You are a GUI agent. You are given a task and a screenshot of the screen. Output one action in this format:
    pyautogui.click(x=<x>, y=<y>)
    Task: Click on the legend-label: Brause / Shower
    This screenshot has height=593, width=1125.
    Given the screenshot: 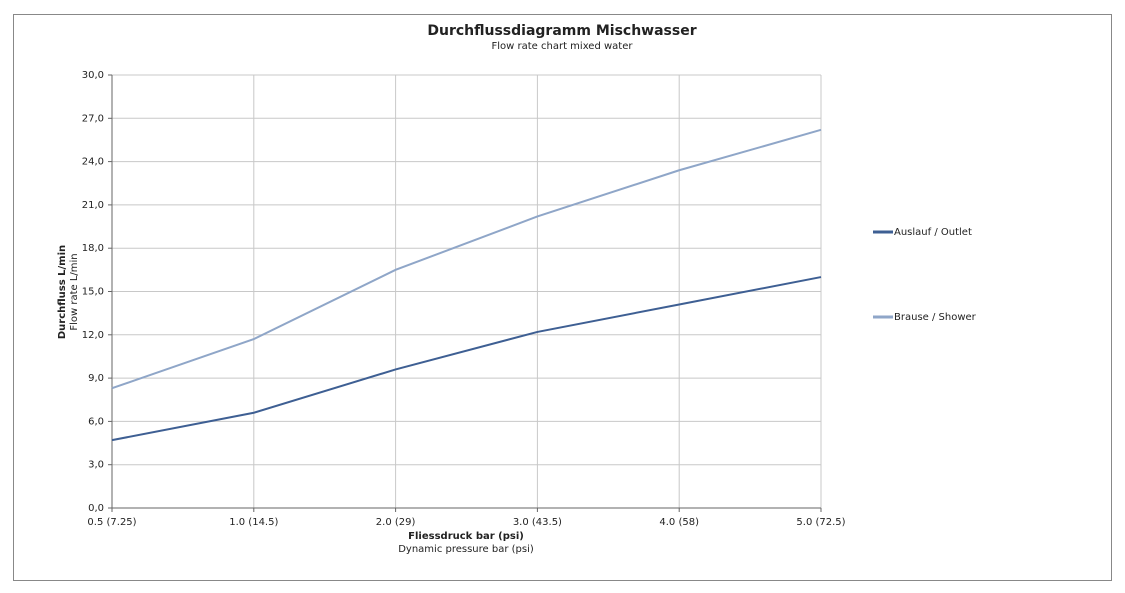 What is the action you would take?
    pyautogui.click(x=935, y=317)
    